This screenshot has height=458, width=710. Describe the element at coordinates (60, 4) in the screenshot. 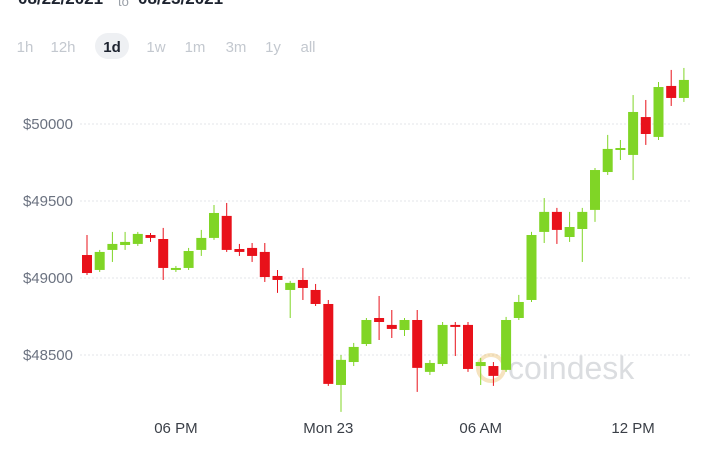

I see `date-from: 08/22/2021` at that location.